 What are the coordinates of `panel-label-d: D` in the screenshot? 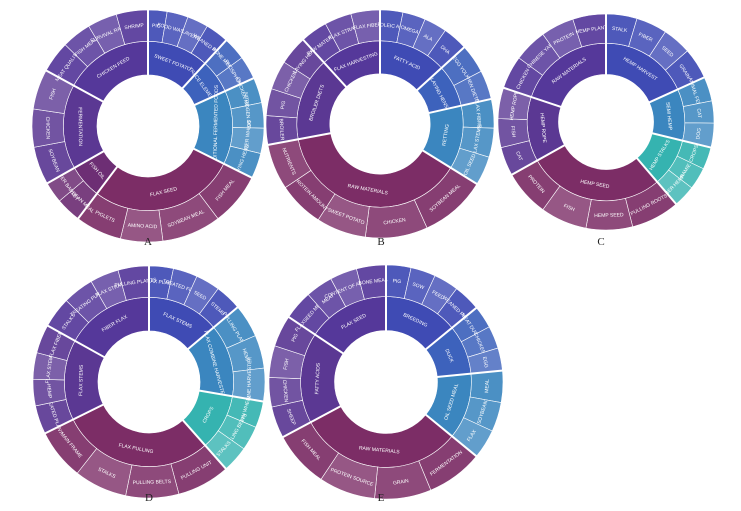 It's located at (149, 498).